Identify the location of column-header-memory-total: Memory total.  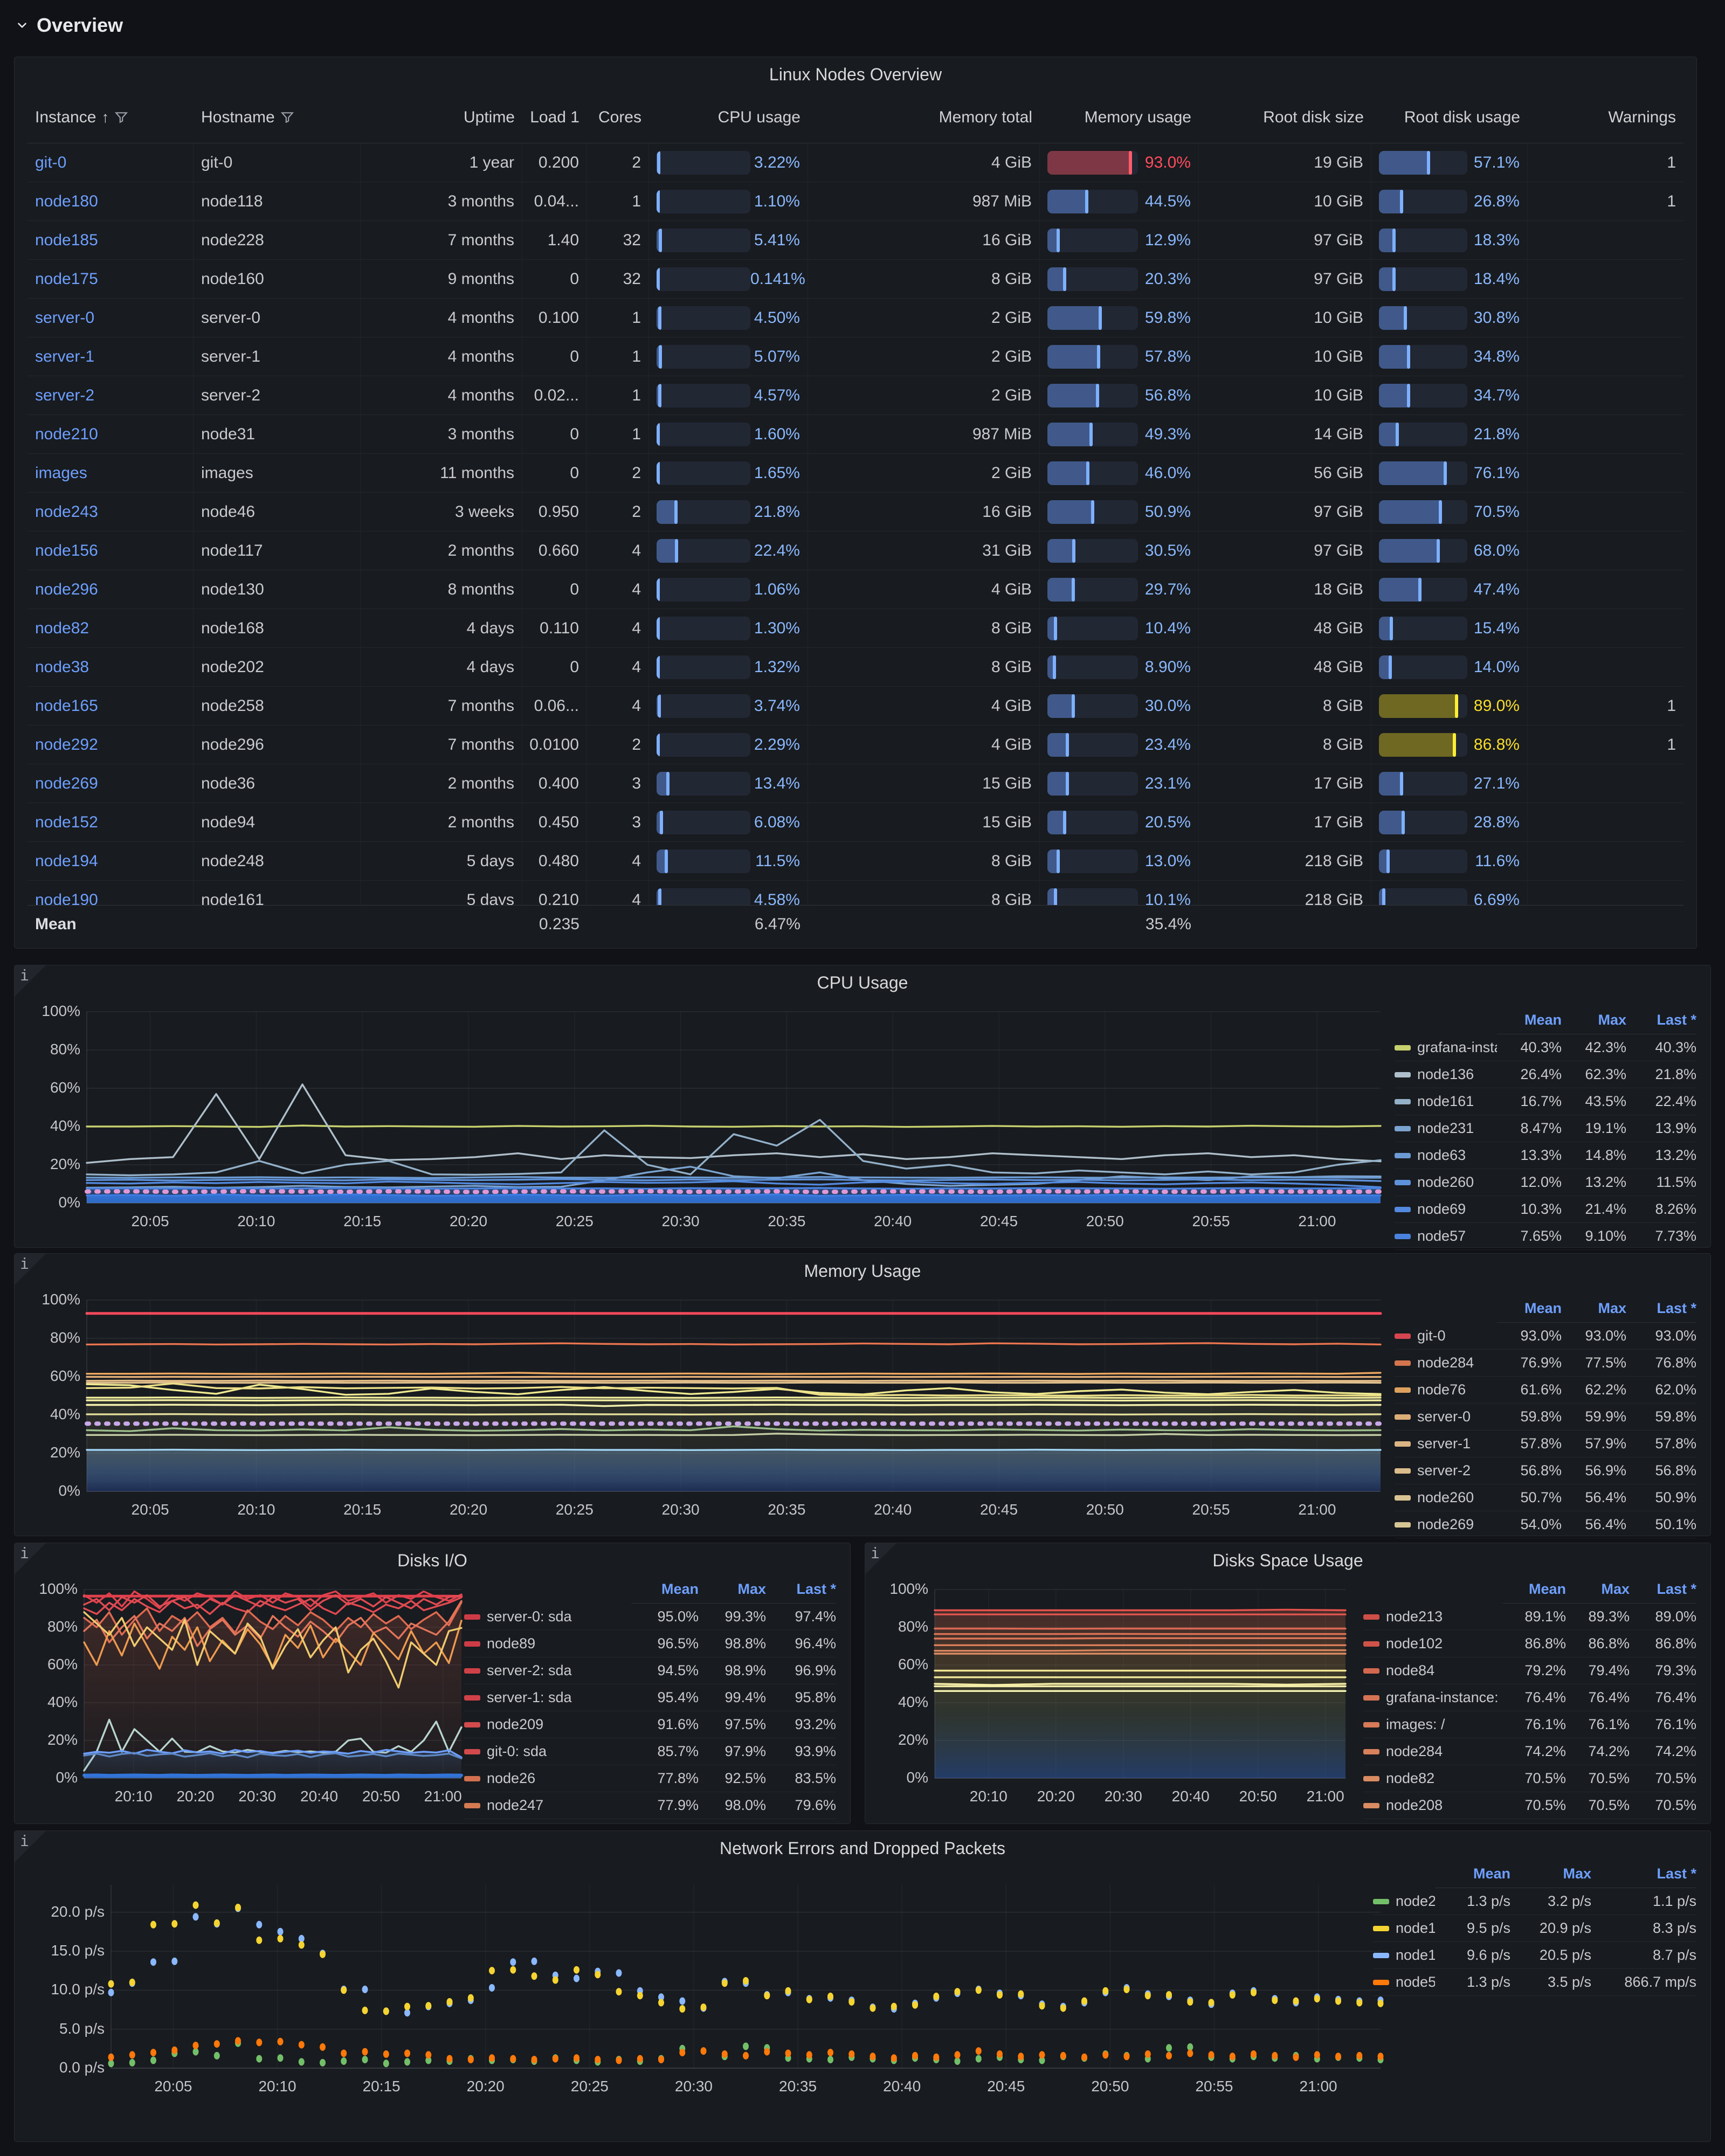
(924, 117).